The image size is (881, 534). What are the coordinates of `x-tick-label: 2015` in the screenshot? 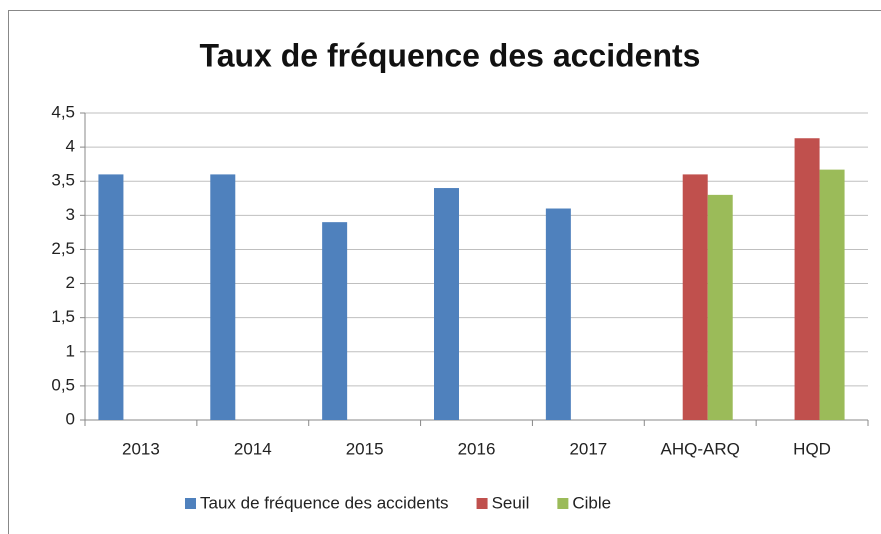 It's located at (365, 448).